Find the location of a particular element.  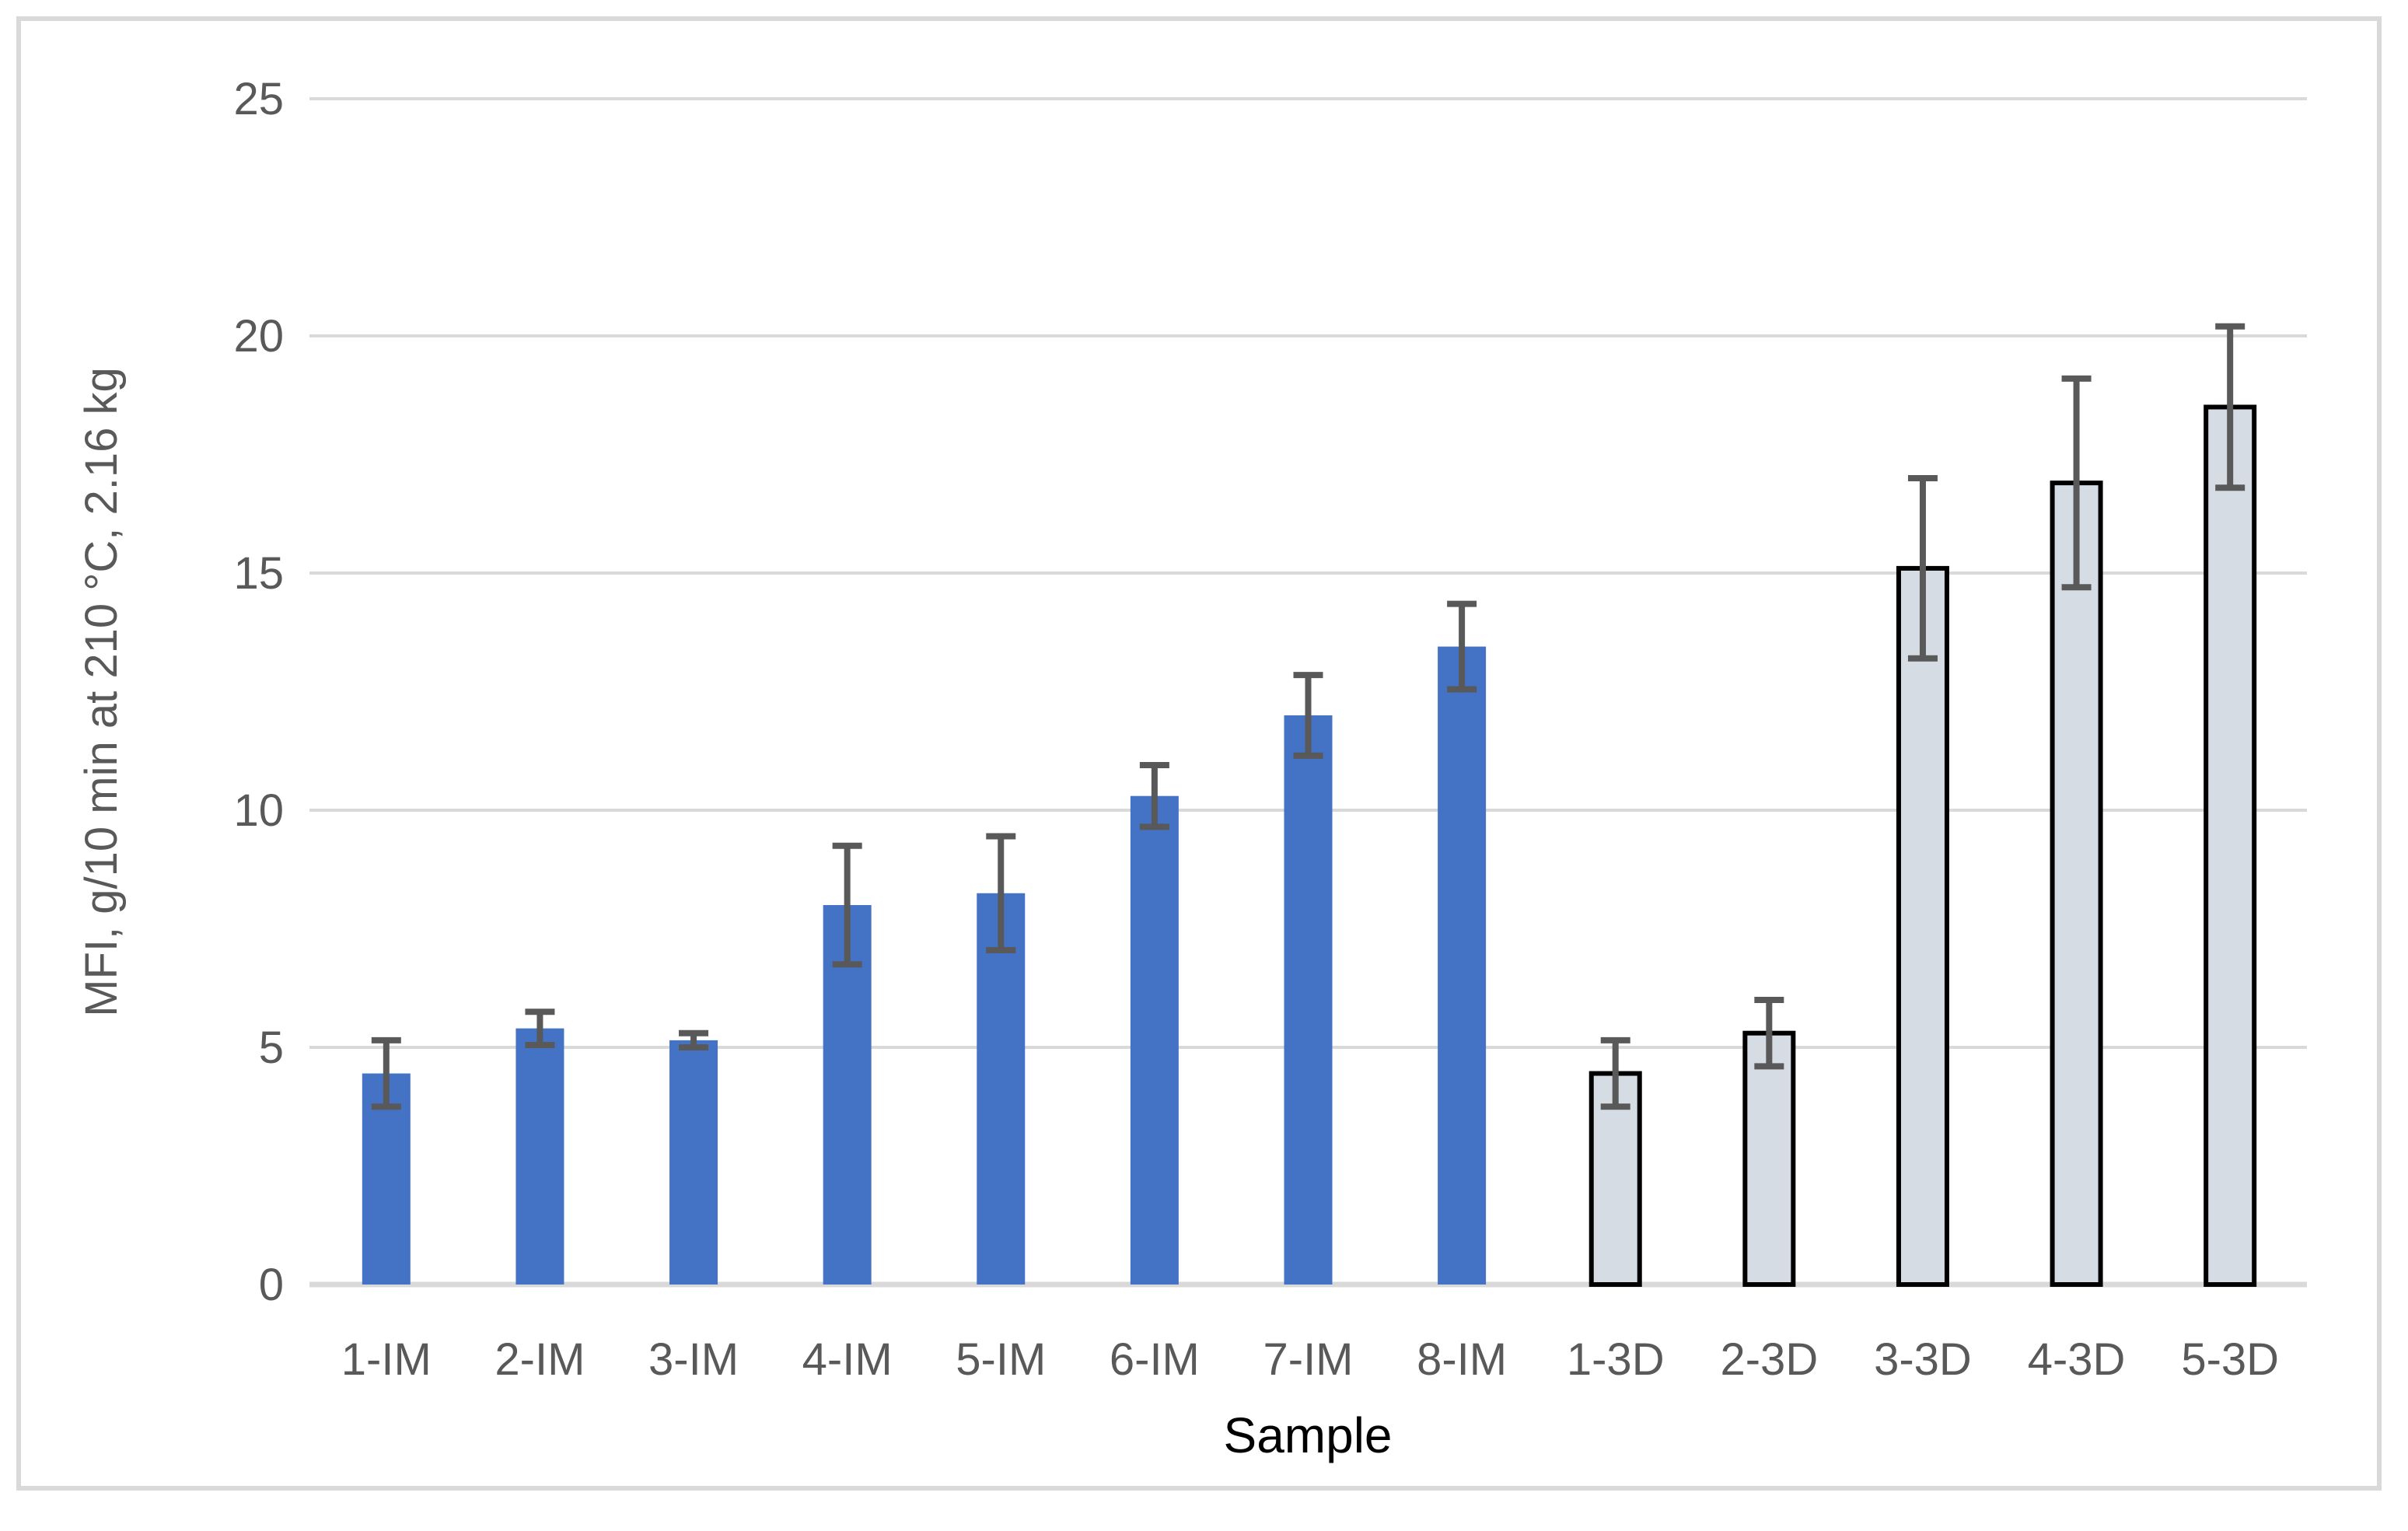

bar-4-3d is located at coordinates (2076, 884).